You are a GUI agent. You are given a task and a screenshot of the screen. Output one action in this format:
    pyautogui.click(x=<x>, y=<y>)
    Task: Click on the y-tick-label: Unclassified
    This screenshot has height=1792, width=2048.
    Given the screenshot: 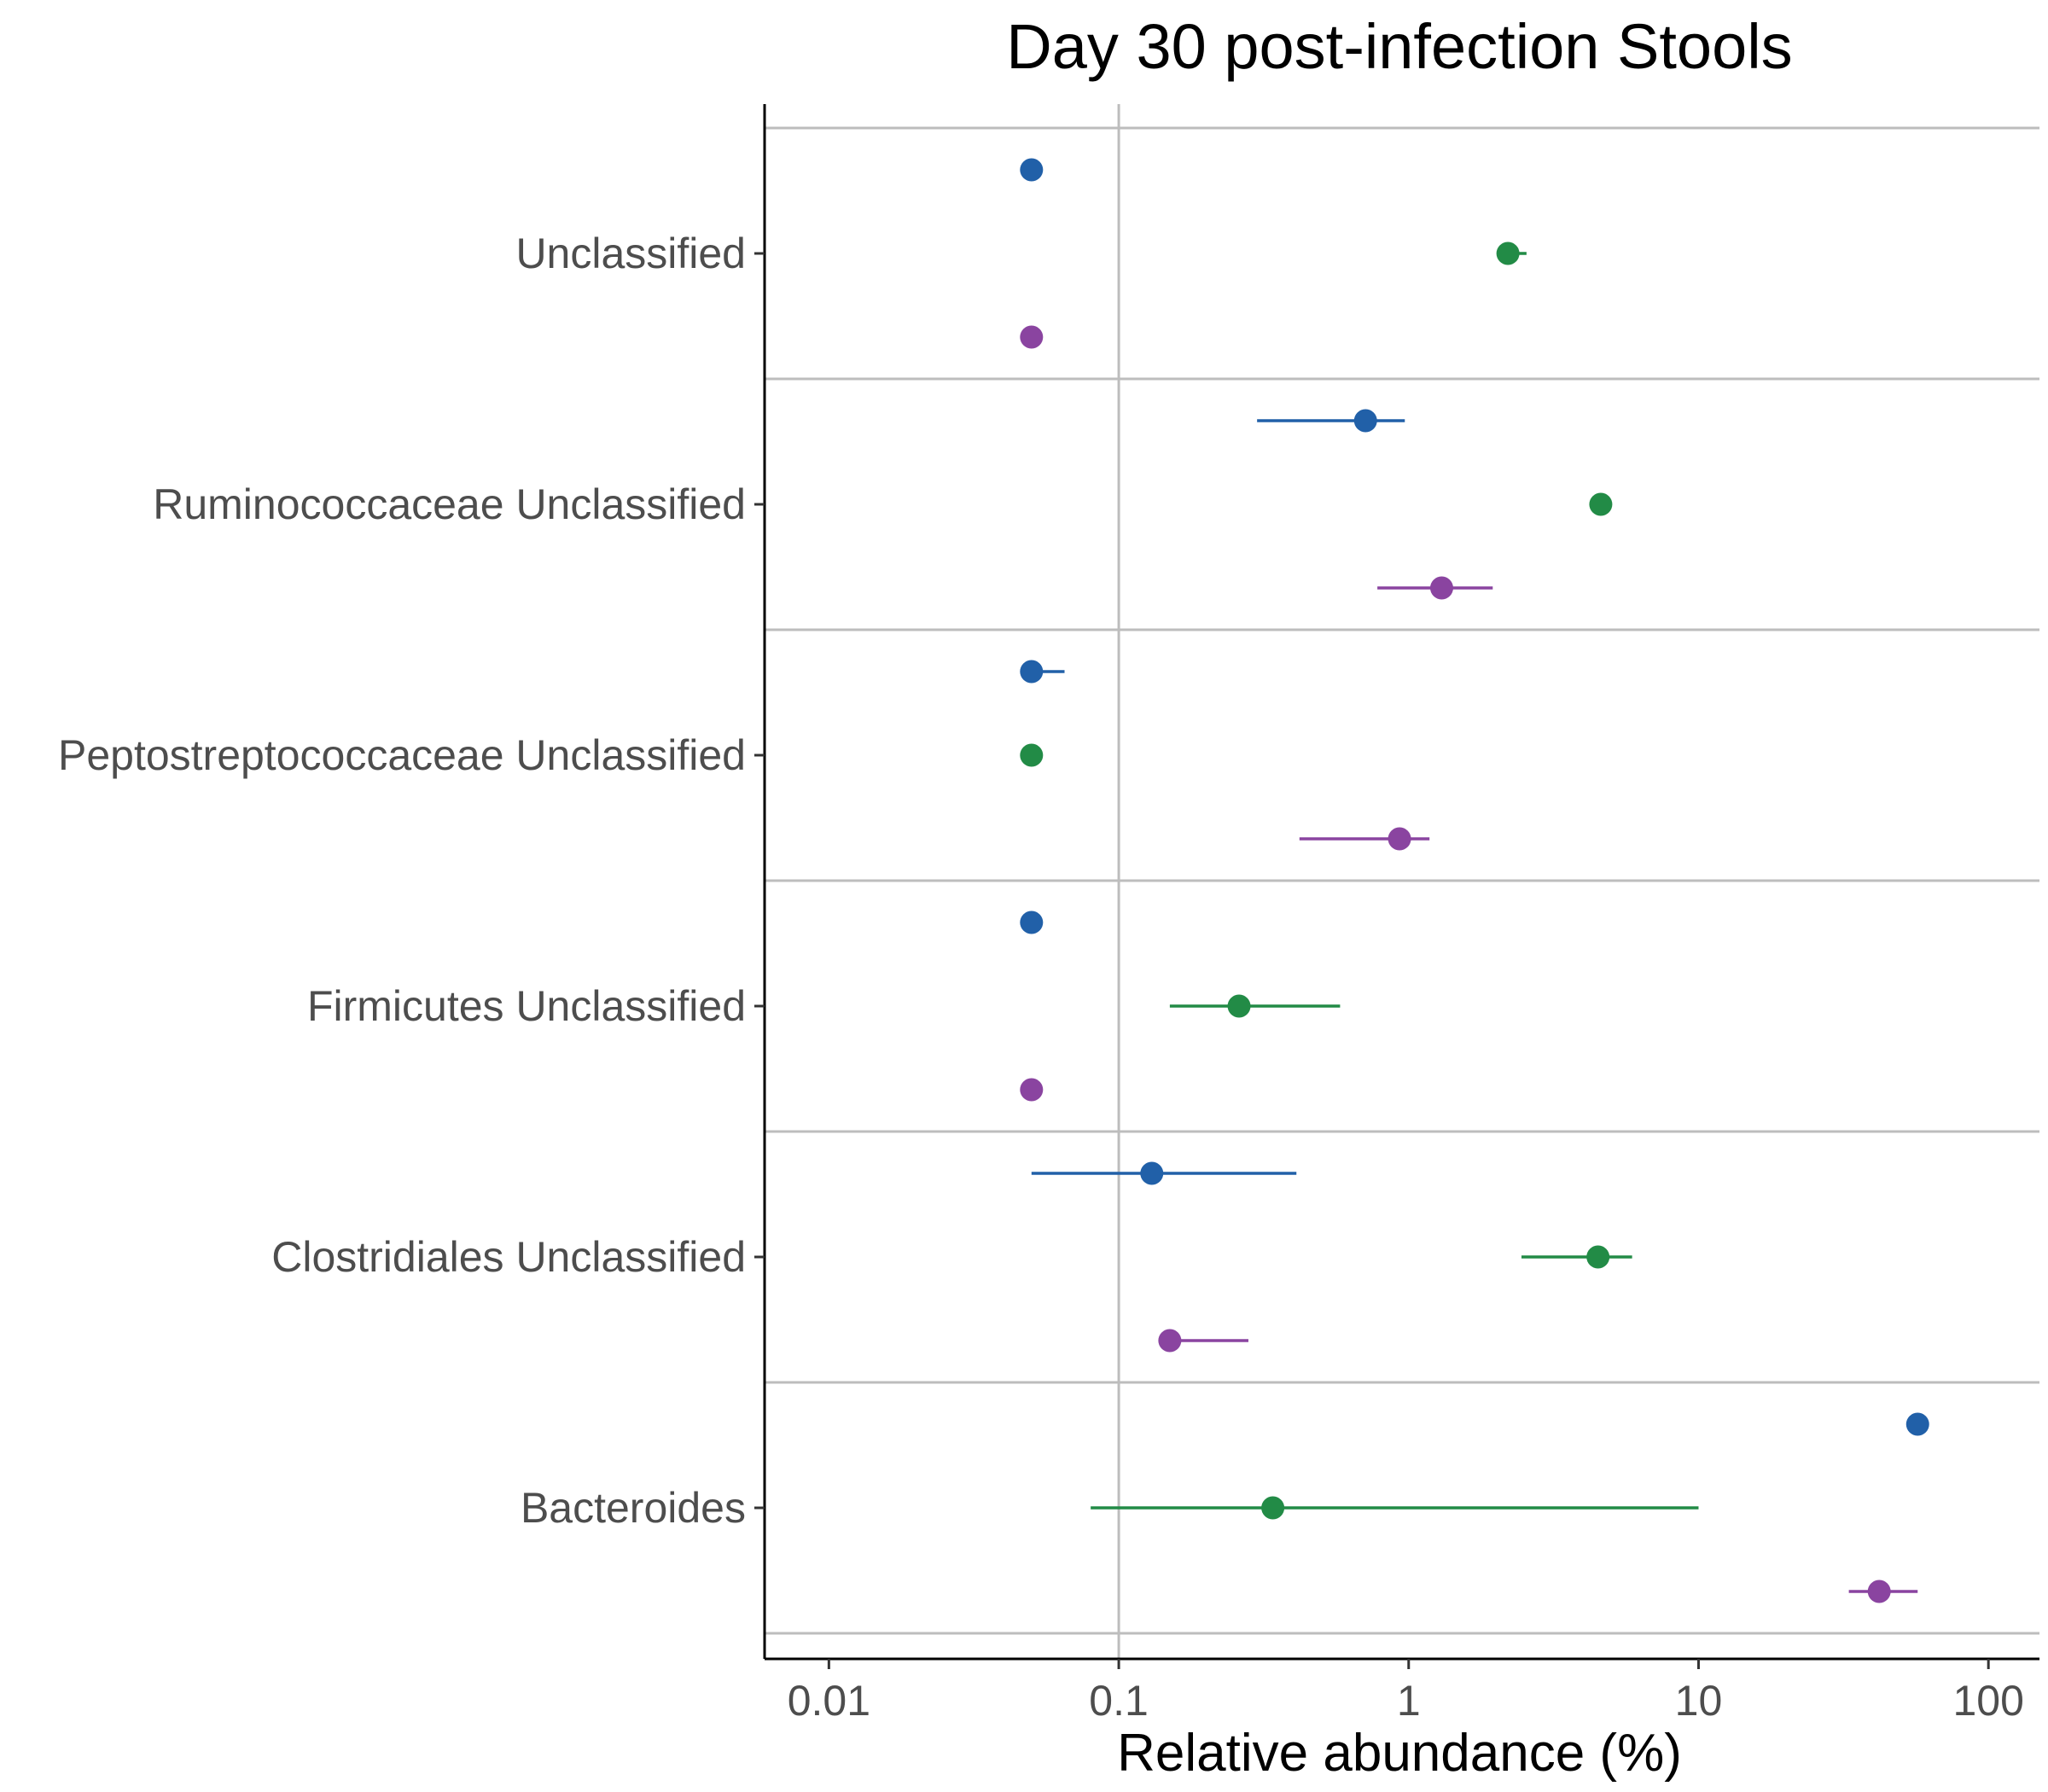 What is the action you would take?
    pyautogui.click(x=630, y=254)
    